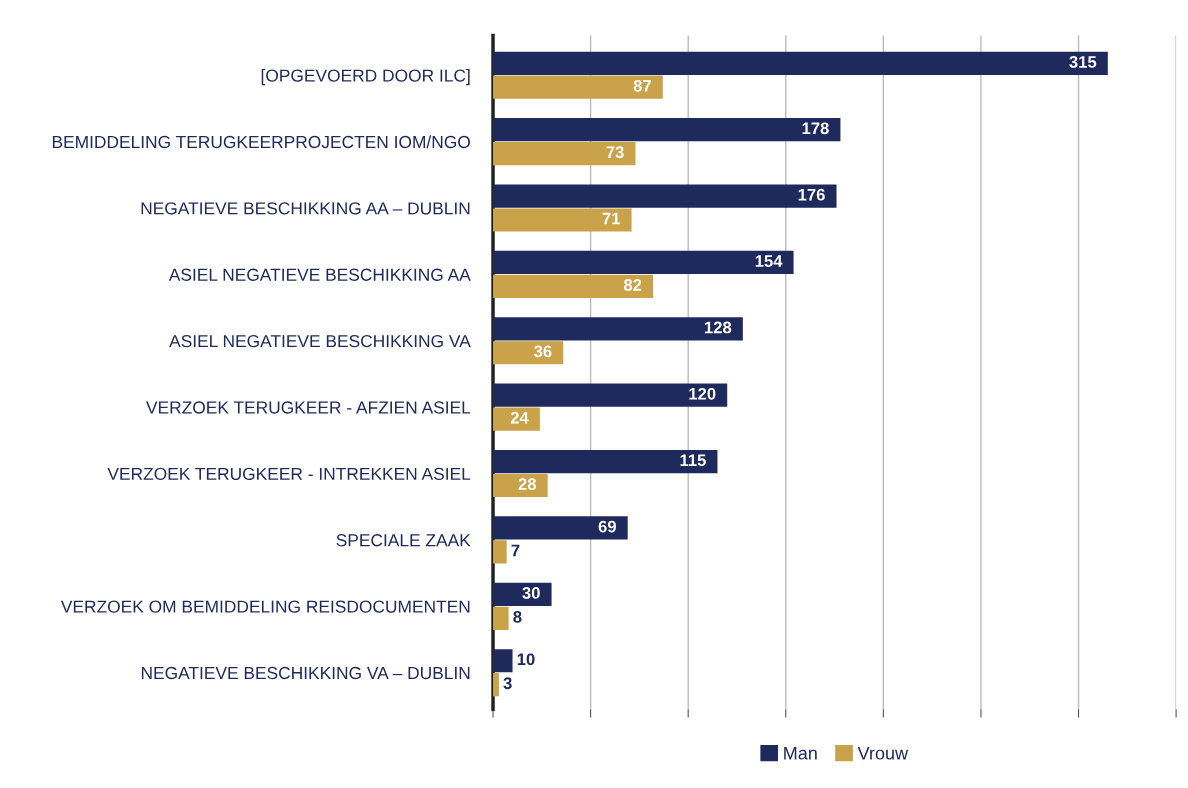 The width and height of the screenshot is (1188, 788). I want to click on data-label: 71, so click(611, 218).